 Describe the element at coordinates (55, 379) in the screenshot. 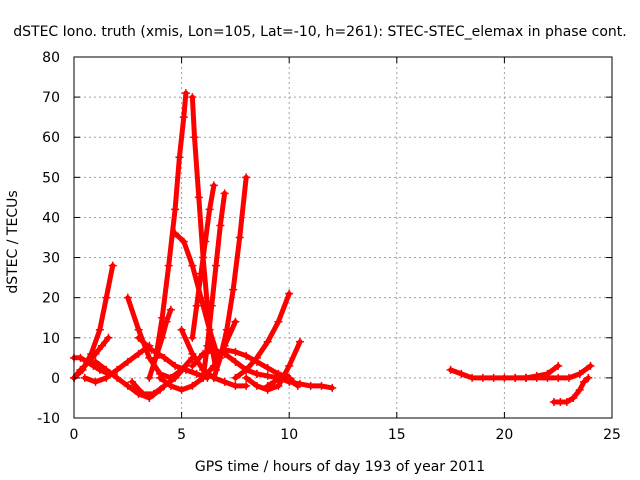

I see `y-tick-label: 0` at that location.